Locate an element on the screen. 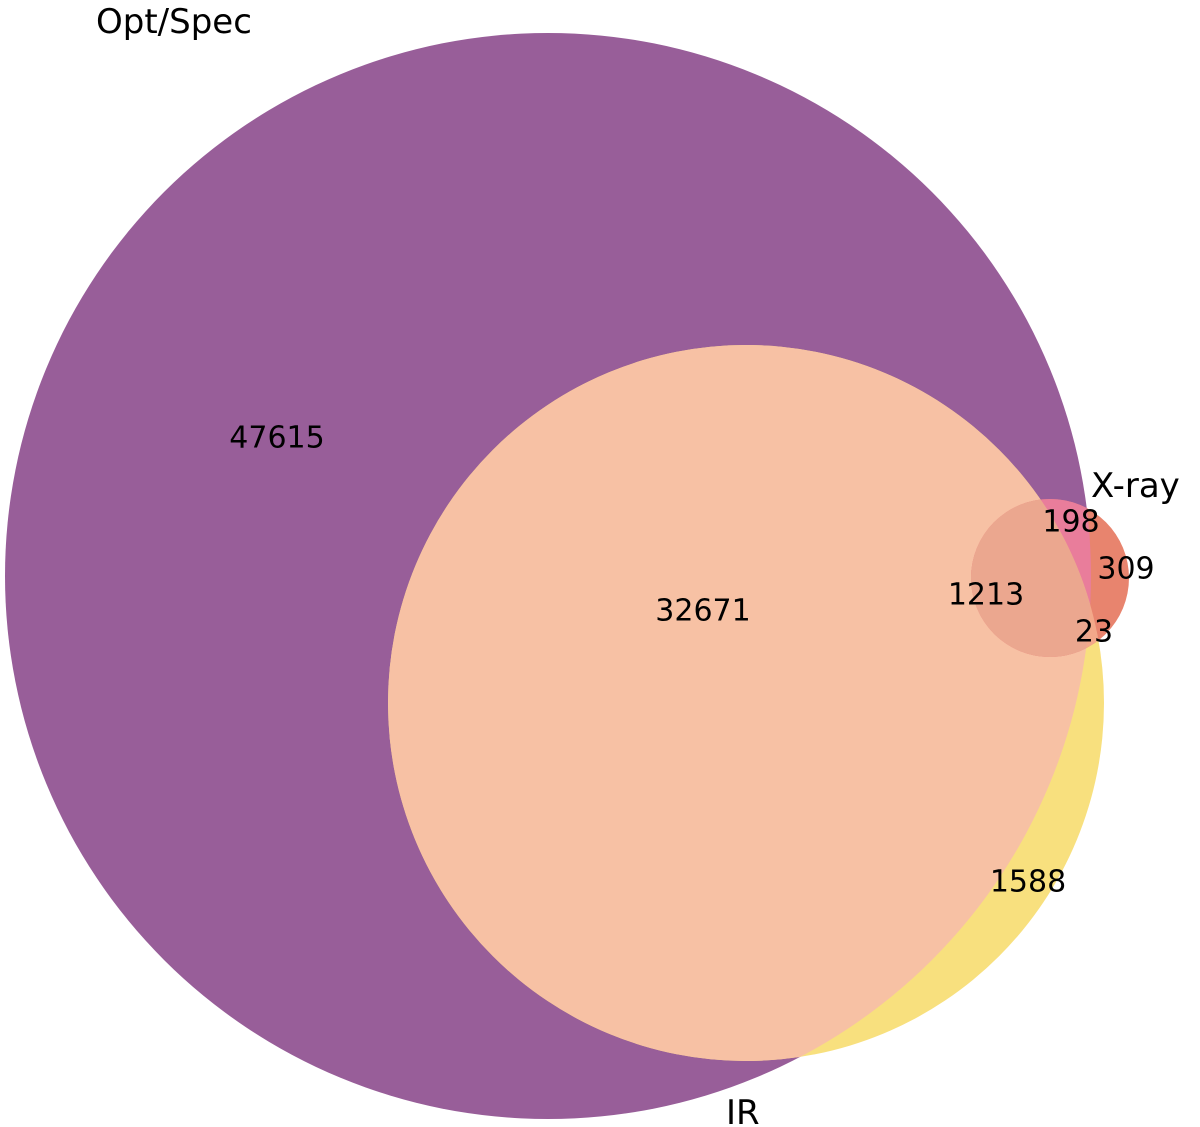  set-label-opt-spec: Opt/Spec is located at coordinates (174, 22).